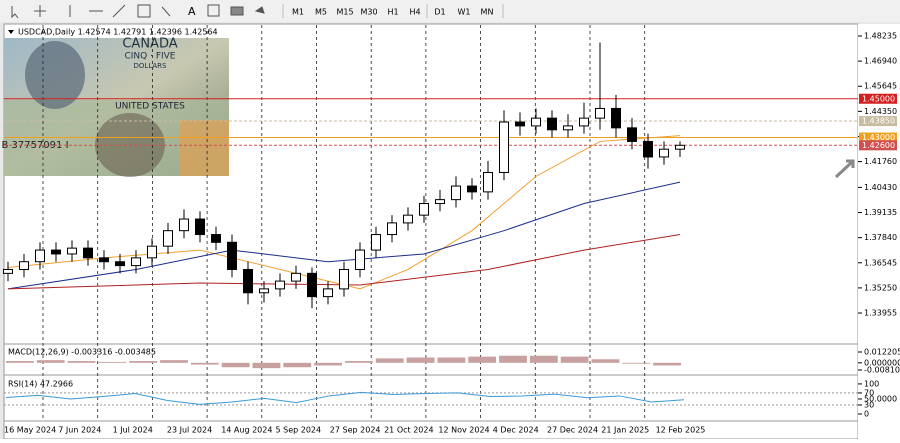 This screenshot has width=900, height=443. Describe the element at coordinates (392, 12) in the screenshot. I see `timeframe-button: H1` at that location.